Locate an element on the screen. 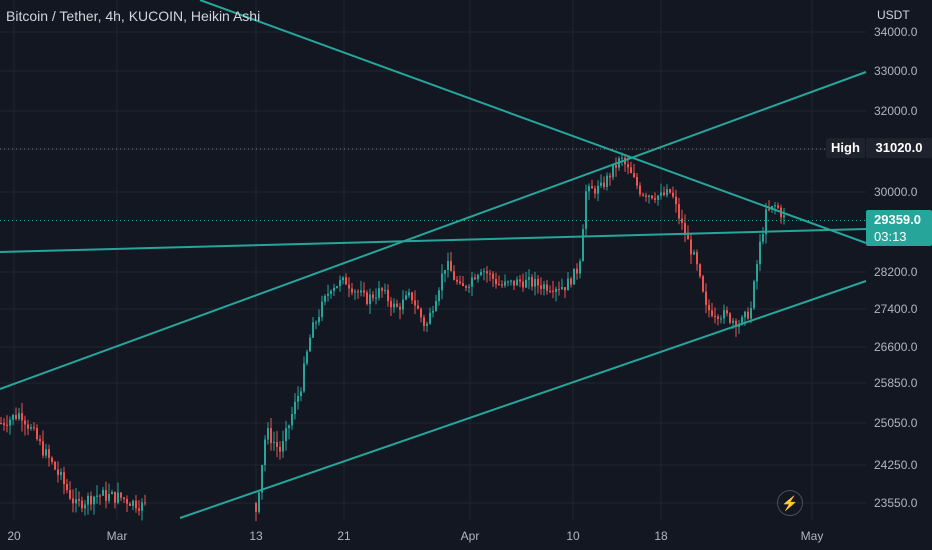  y-tick-label: 23550.0 is located at coordinates (896, 503).